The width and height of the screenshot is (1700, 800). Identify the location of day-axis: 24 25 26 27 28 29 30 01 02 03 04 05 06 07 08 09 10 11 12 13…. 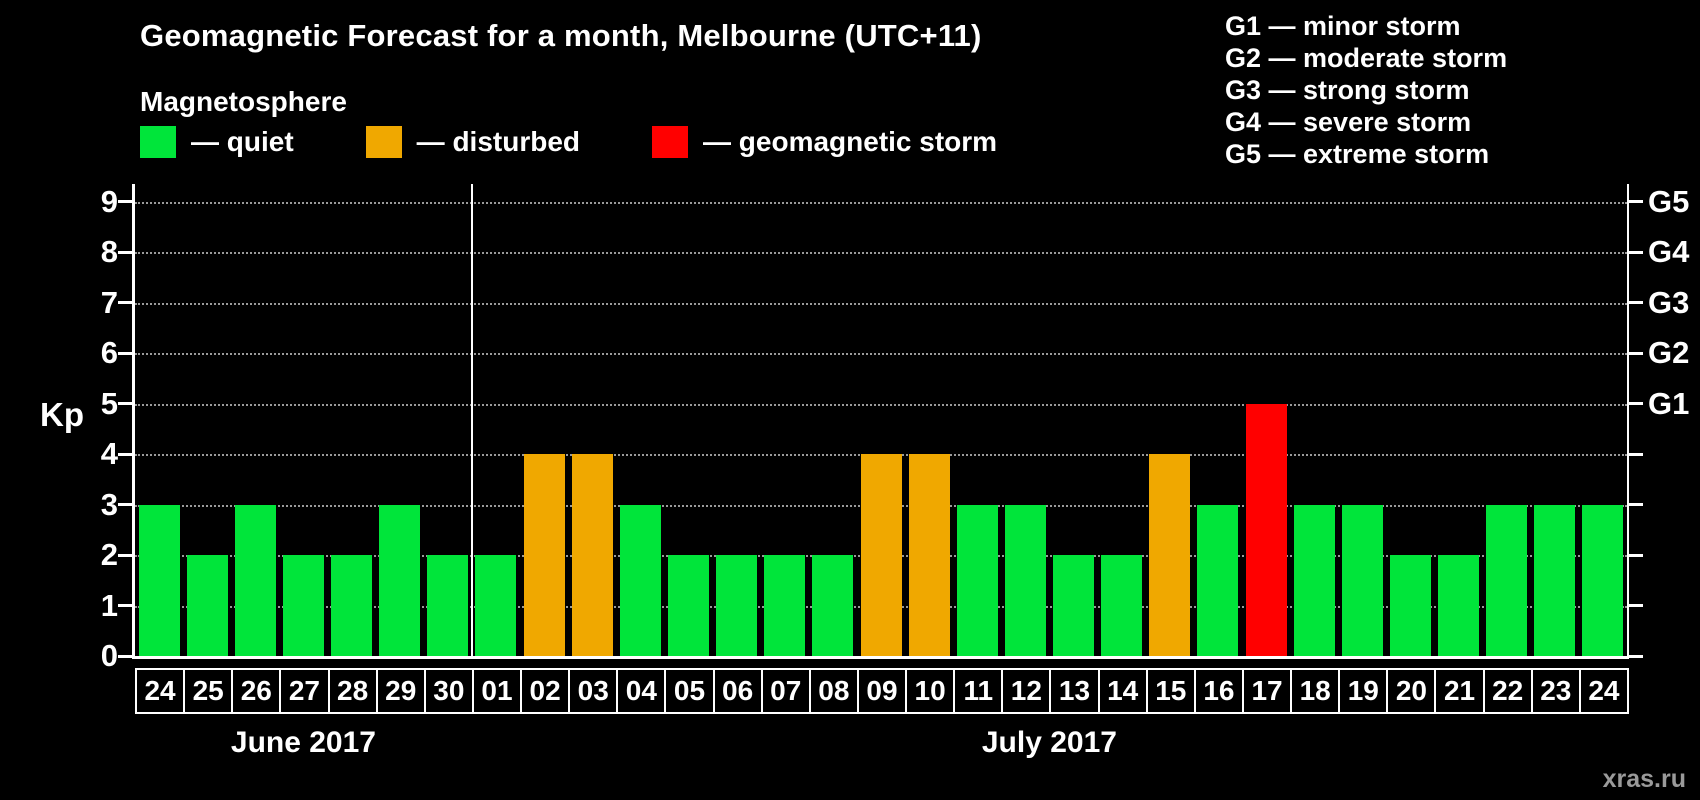
(882, 691).